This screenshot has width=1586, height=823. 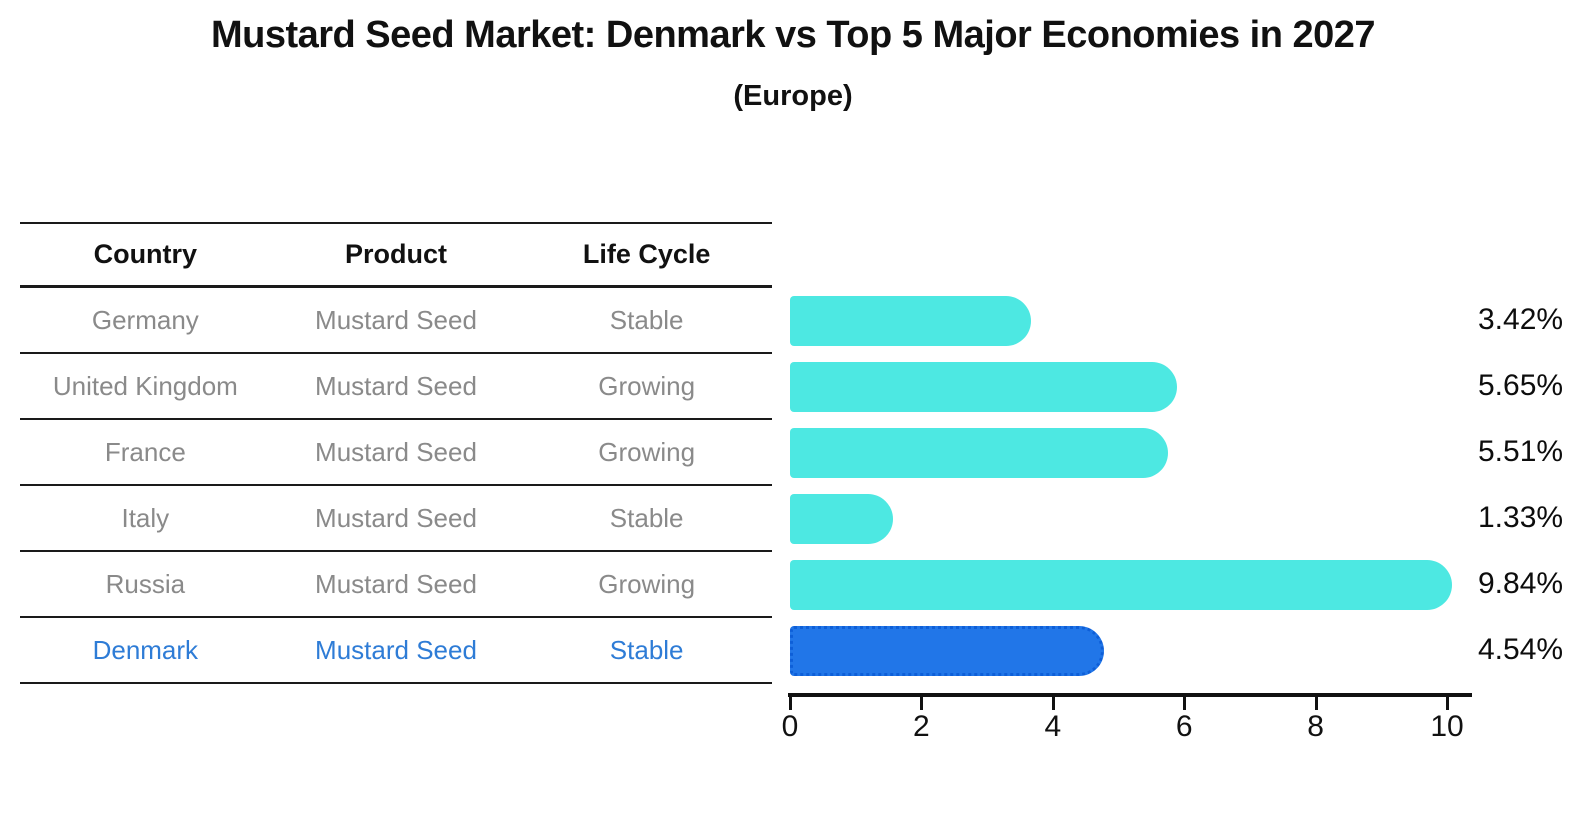 I want to click on table-row-united-kingdom: United Kingdom Mustard Seed Growing, so click(x=396, y=387).